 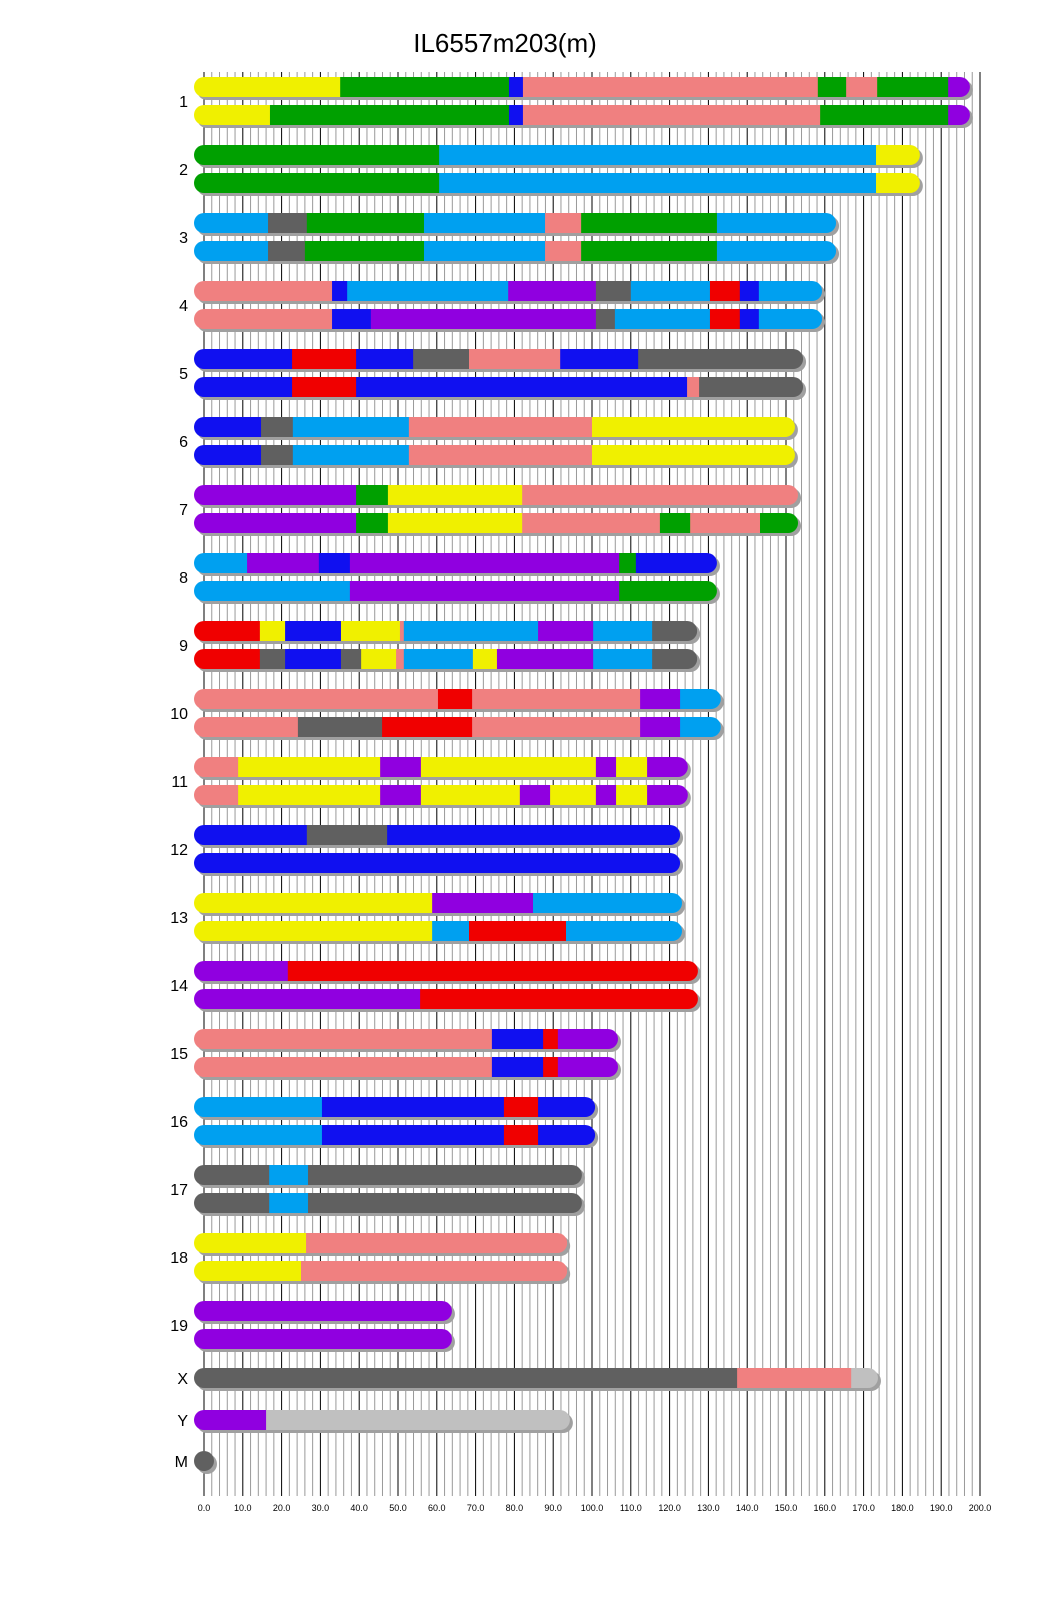 I want to click on x-tick-label: 0.0, so click(x=204, y=1508).